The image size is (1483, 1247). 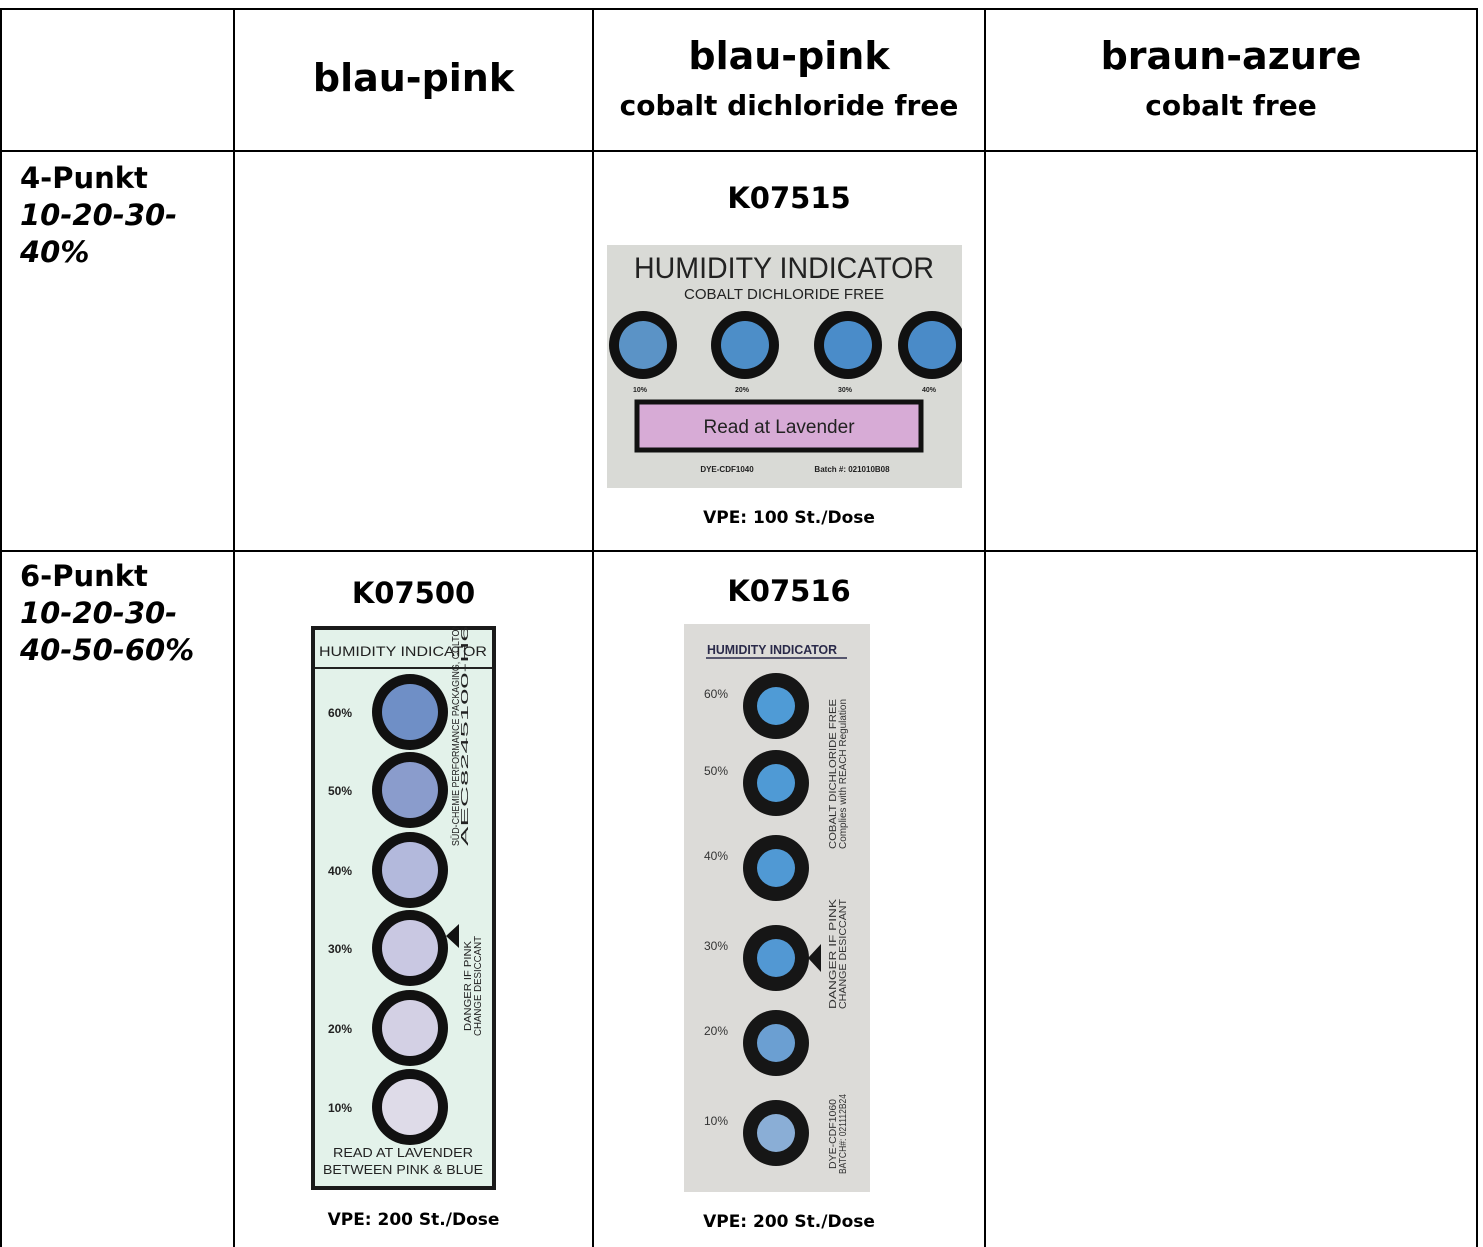 What do you see at coordinates (84, 576) in the screenshot?
I see `row-label: 6-Punkt` at bounding box center [84, 576].